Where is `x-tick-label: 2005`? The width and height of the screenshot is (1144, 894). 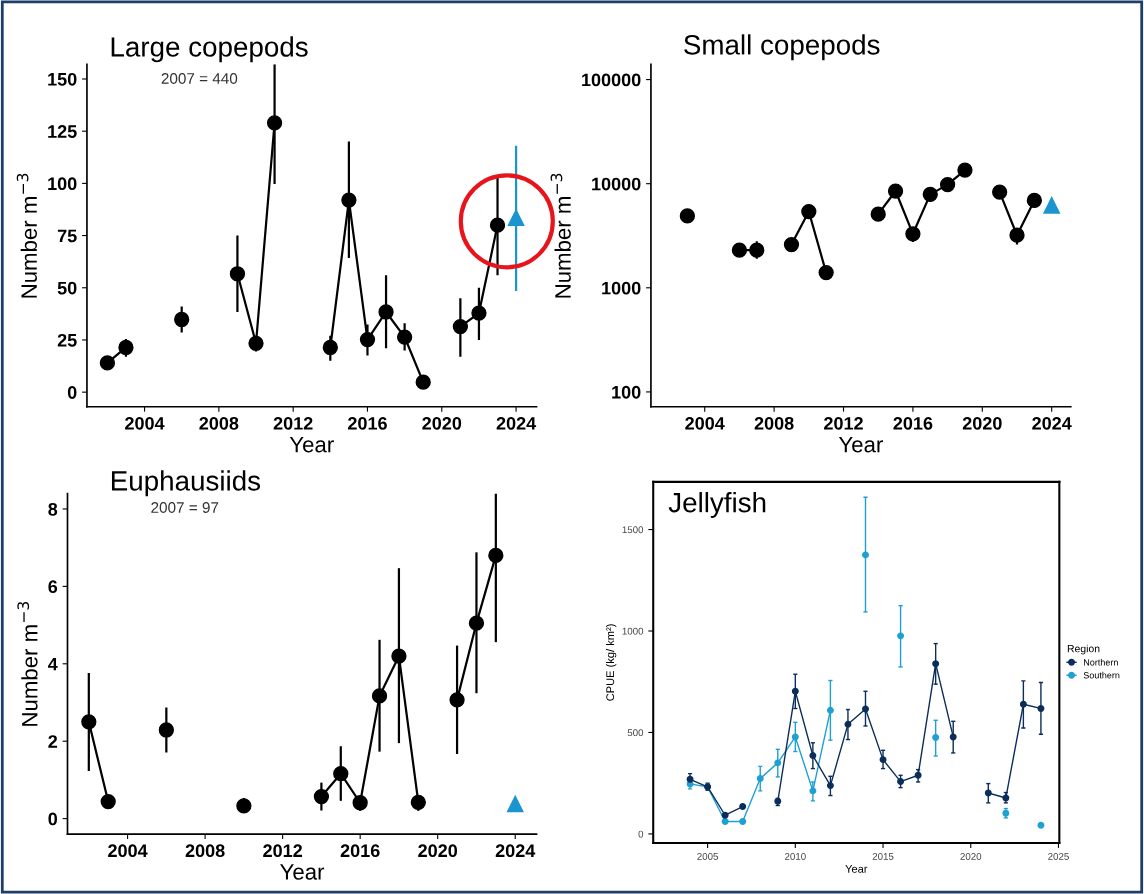 x-tick-label: 2005 is located at coordinates (708, 856).